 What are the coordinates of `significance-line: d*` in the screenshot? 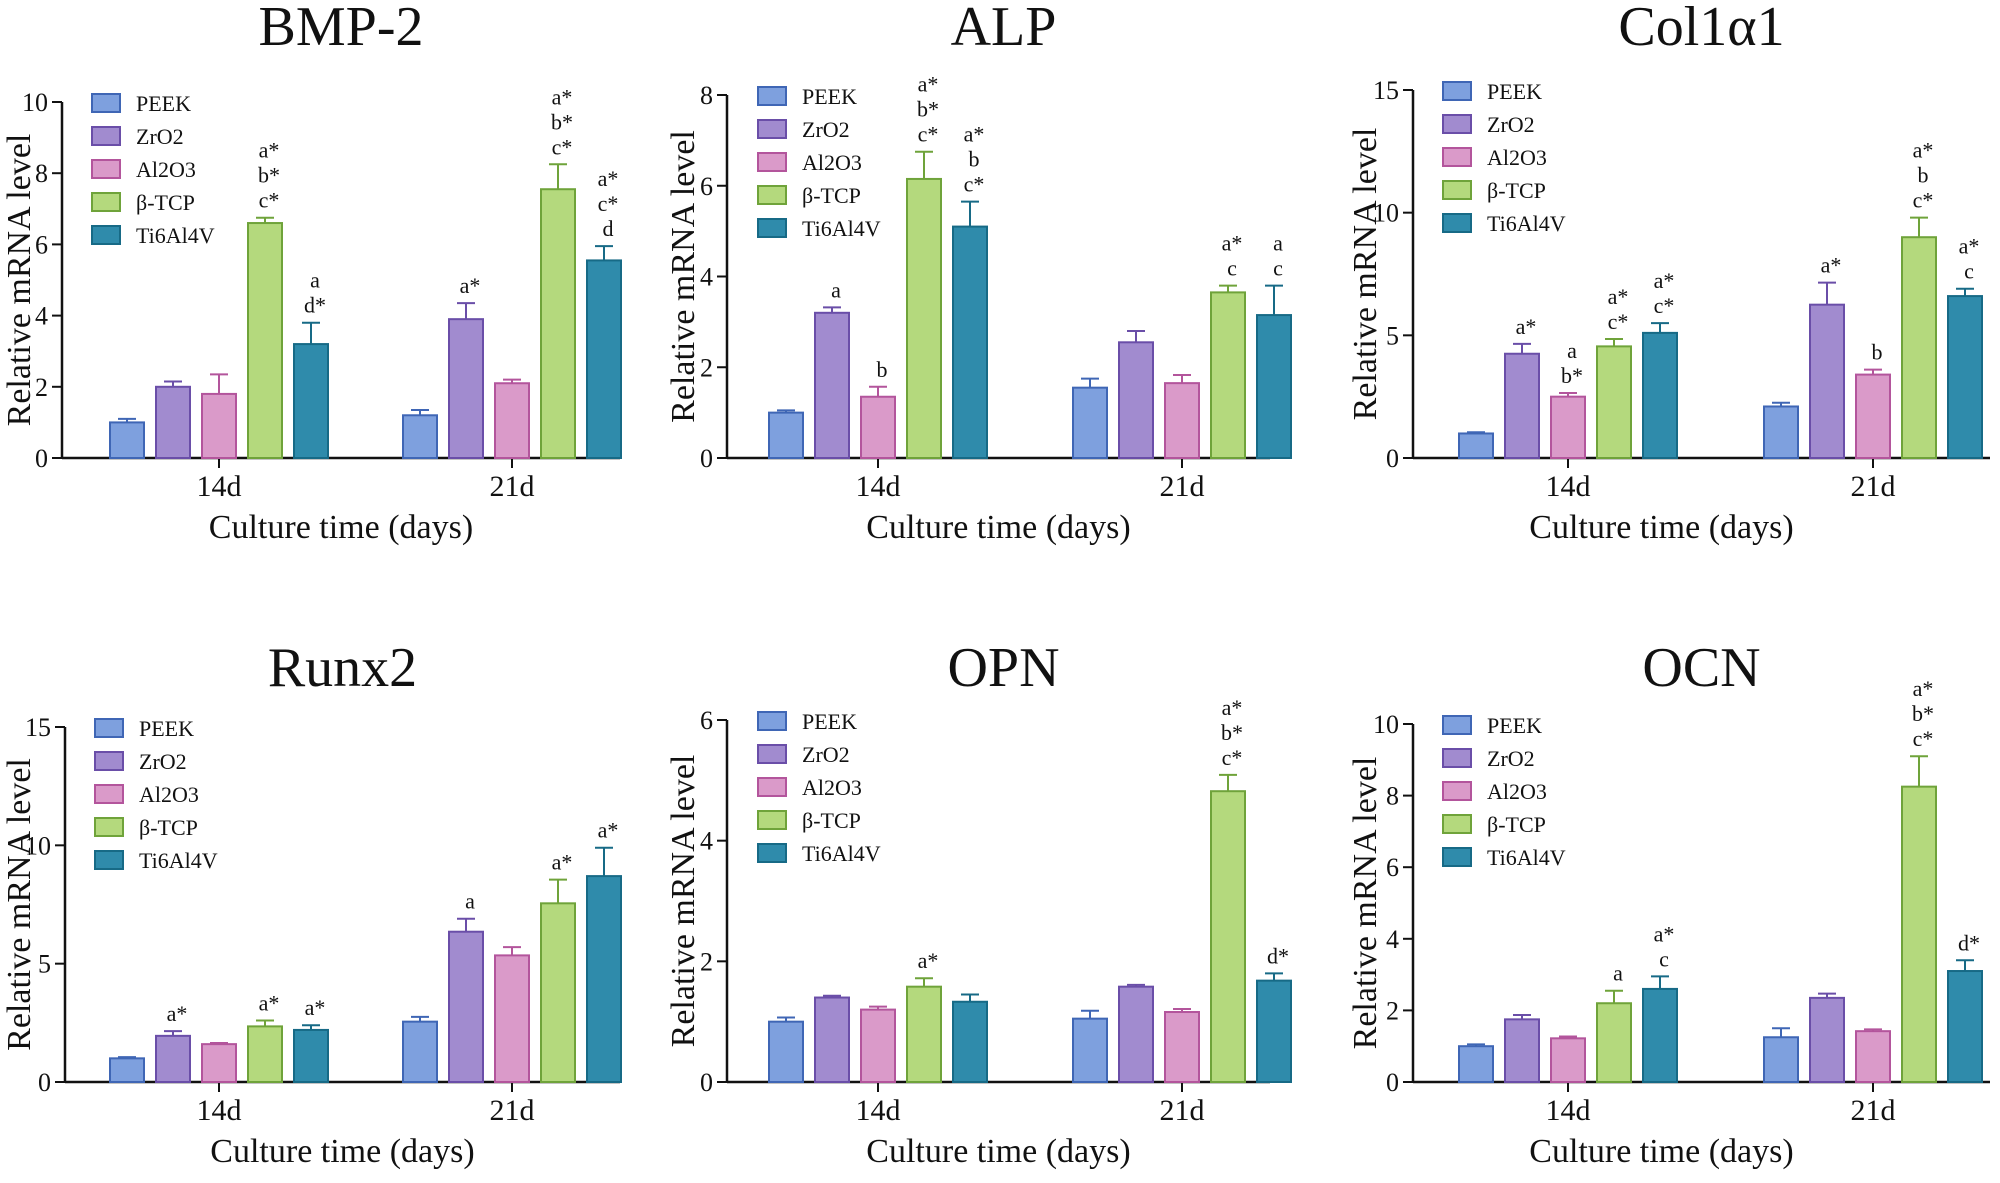 It's located at (315, 305).